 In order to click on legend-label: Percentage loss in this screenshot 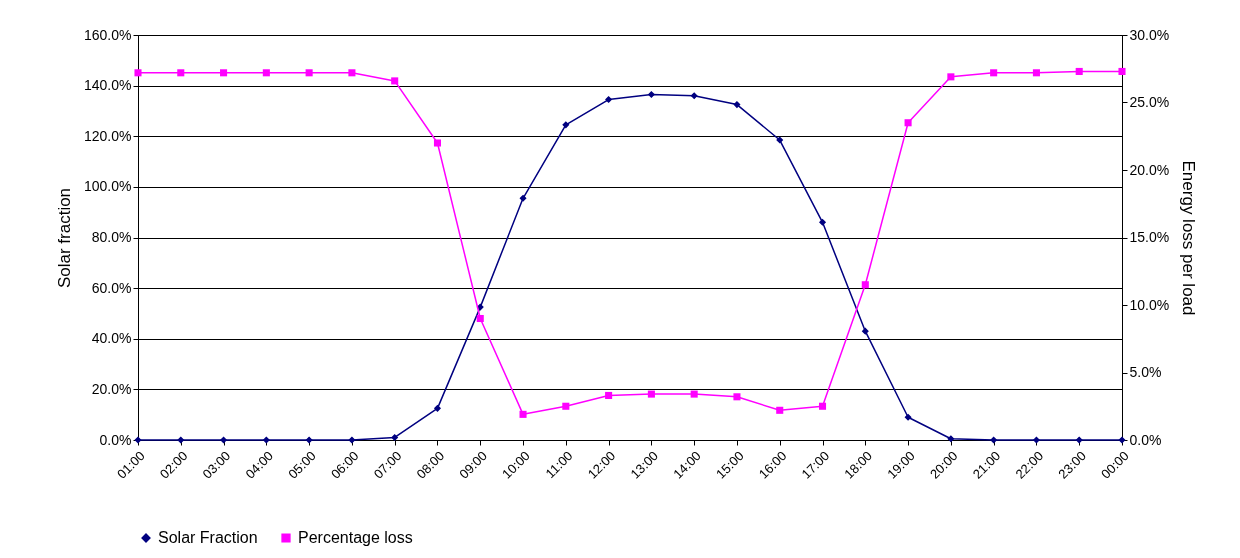, I will do `click(355, 537)`.